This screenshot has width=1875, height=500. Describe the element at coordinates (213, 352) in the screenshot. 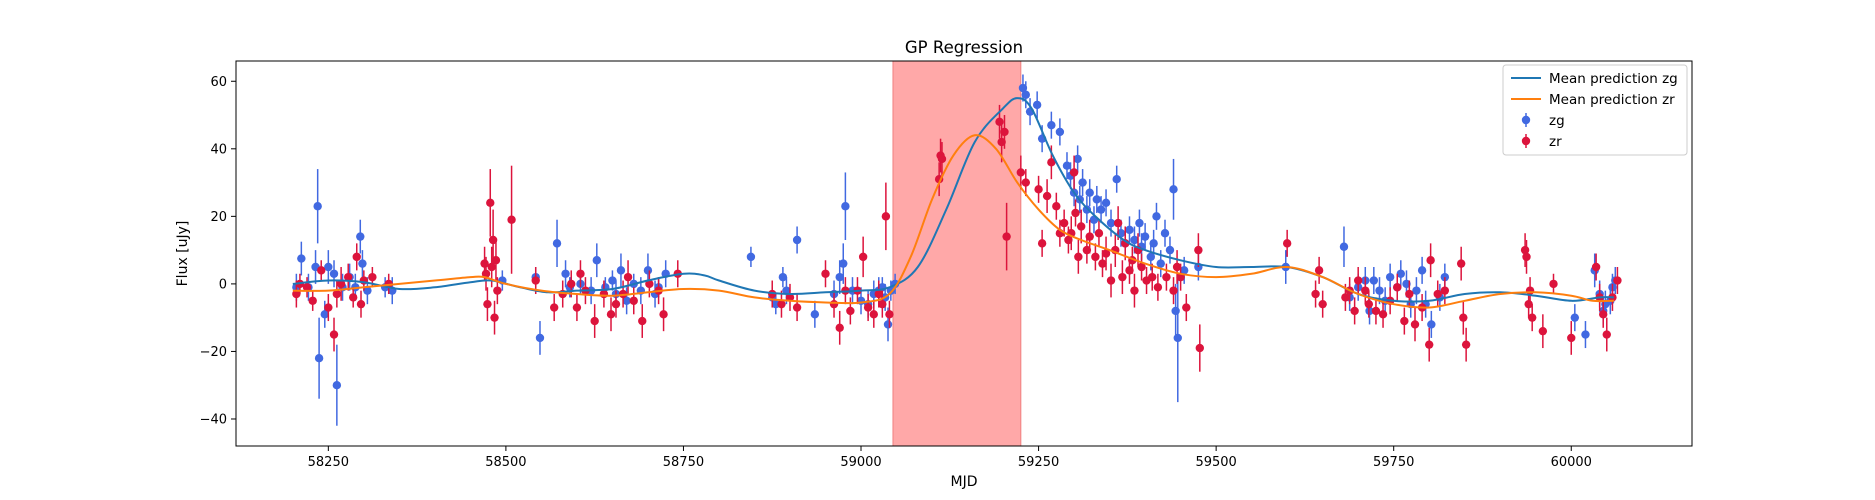

I see `y-tick-label: −20` at that location.